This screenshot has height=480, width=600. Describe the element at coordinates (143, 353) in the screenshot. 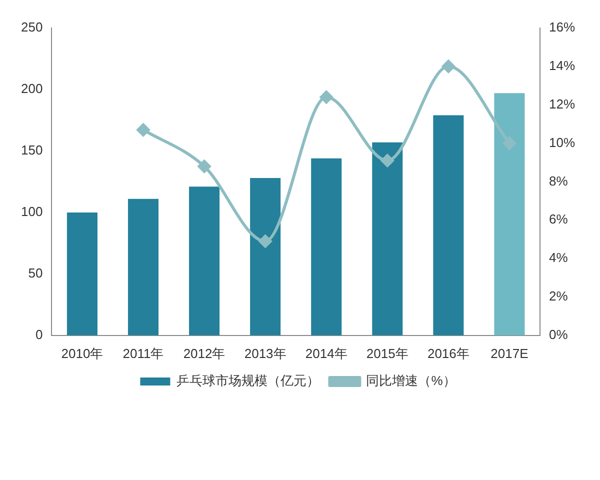

I see `x-tick-label: 2011年` at that location.